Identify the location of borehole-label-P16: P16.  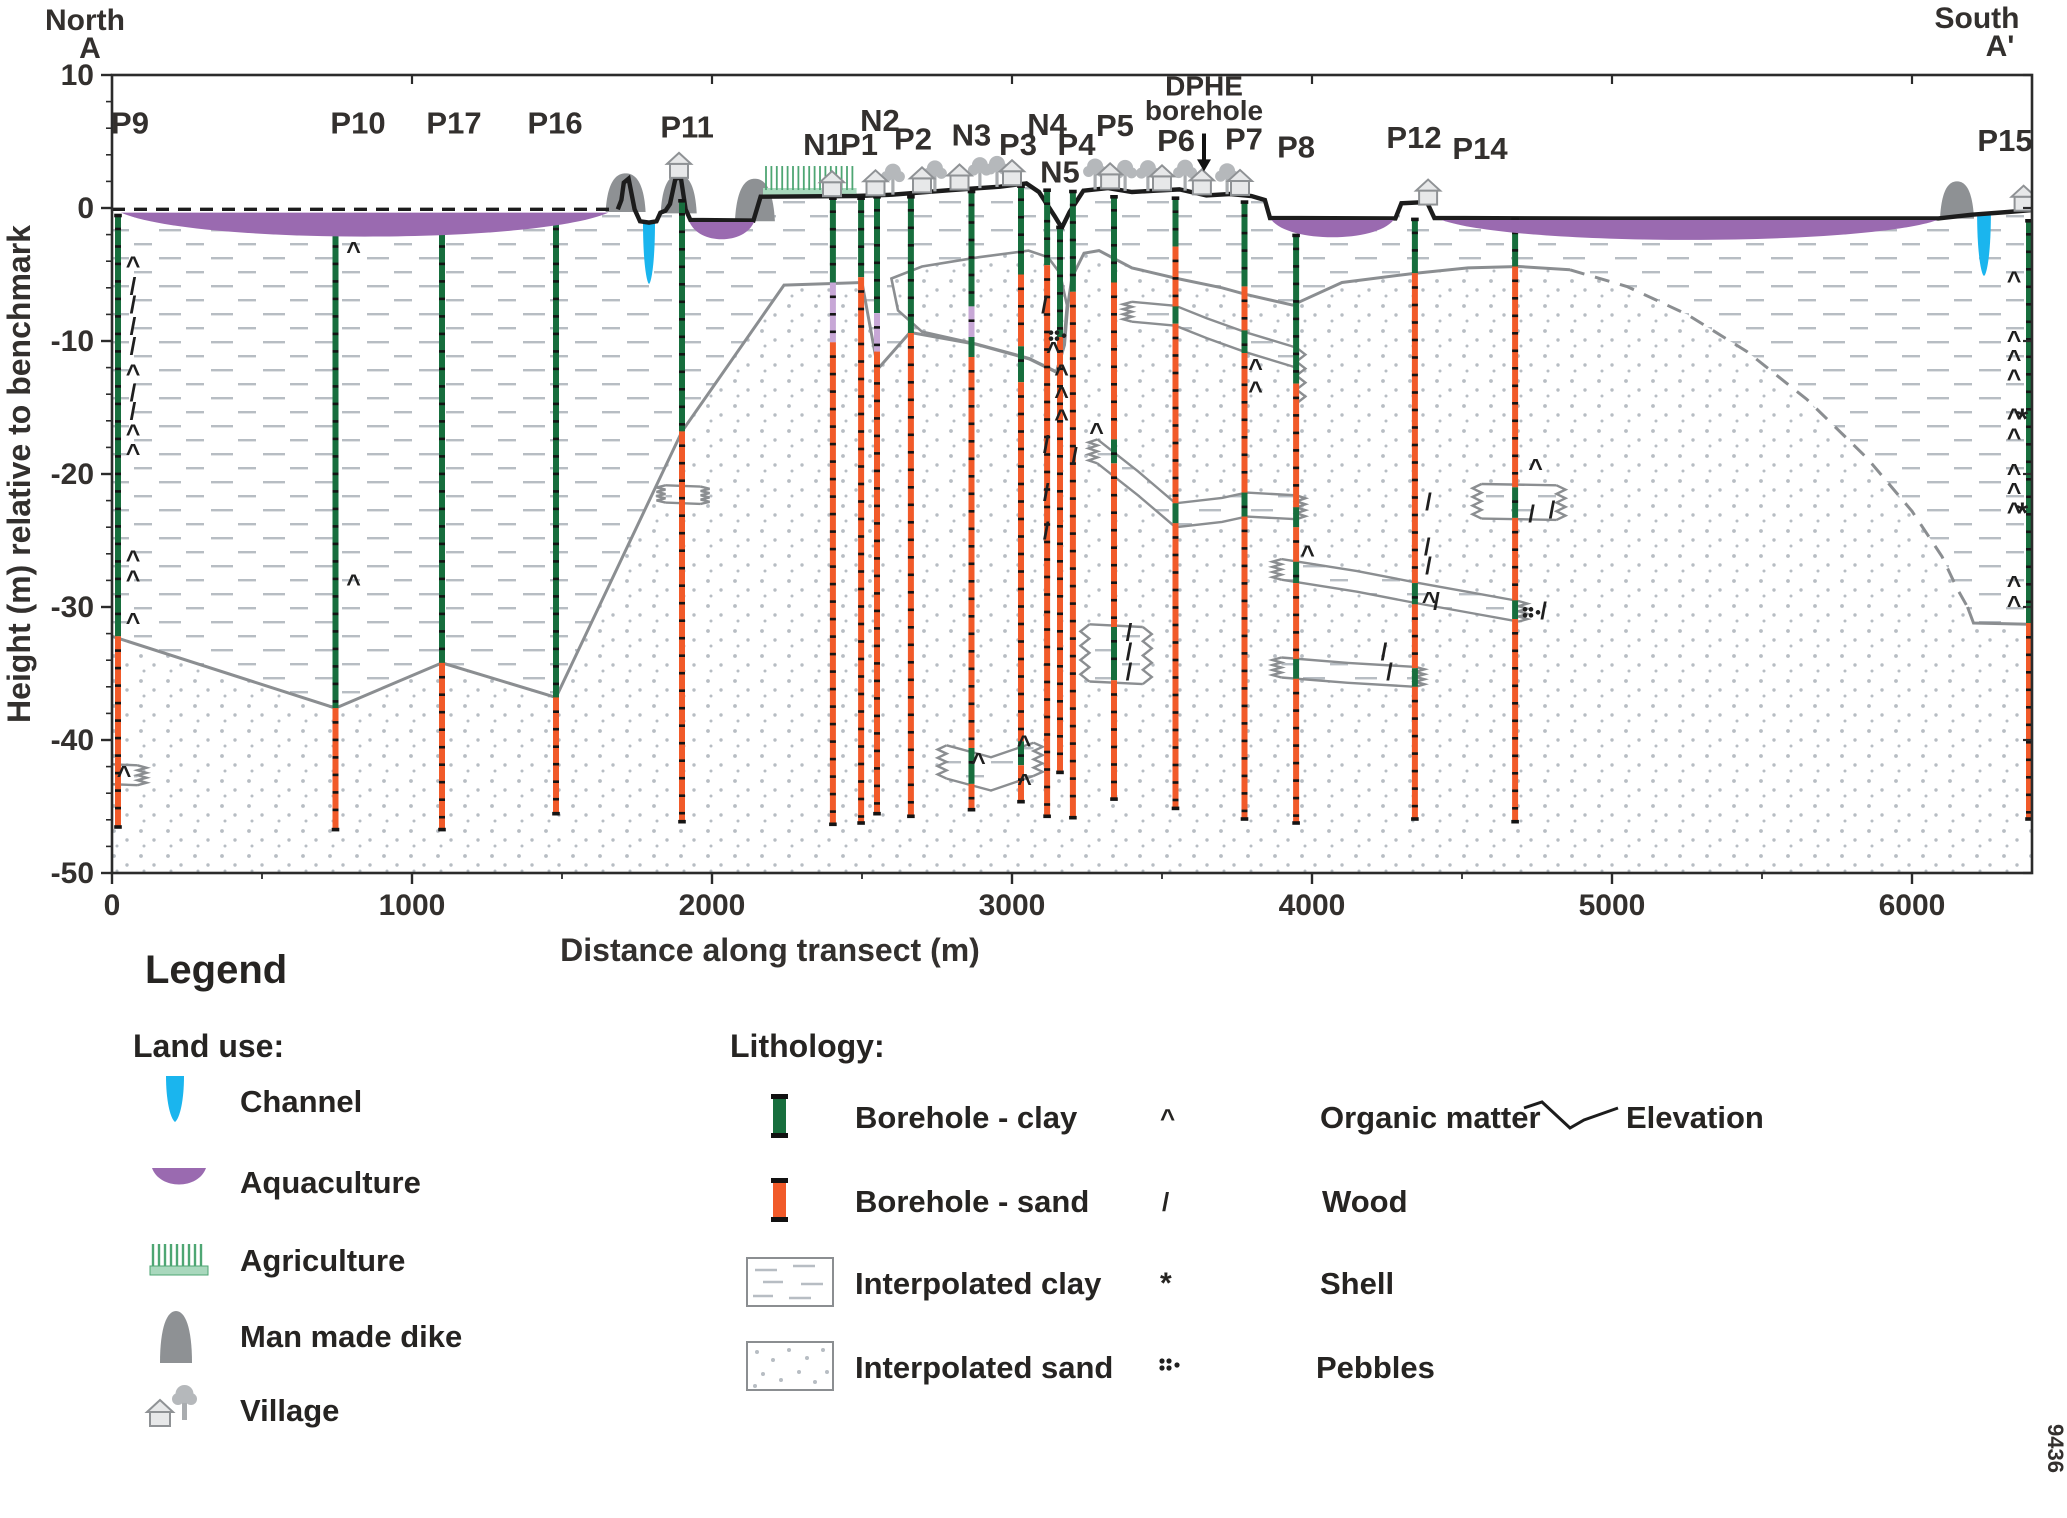
(555, 123).